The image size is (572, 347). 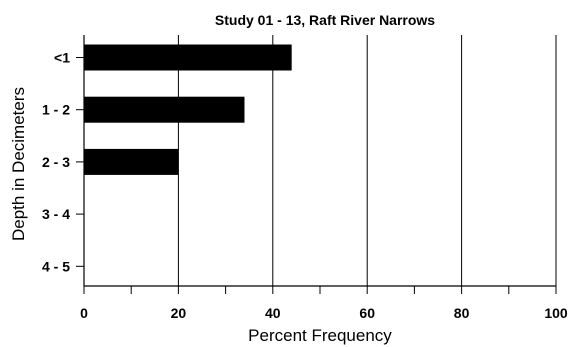 What do you see at coordinates (56, 110) in the screenshot?
I see `y-tick-label-1: 1 - 2` at bounding box center [56, 110].